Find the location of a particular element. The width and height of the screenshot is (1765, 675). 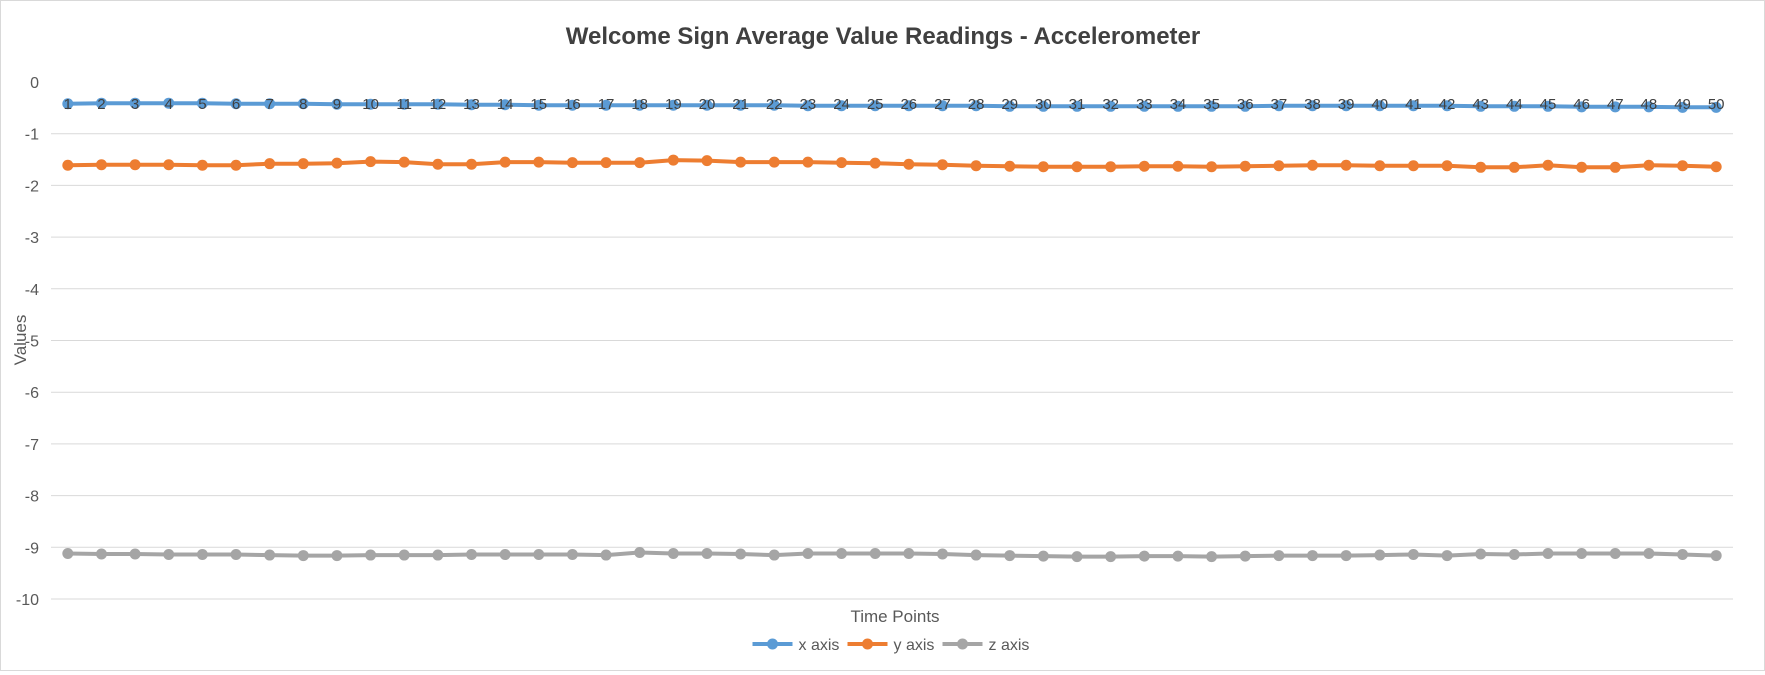

x-tick-label: 17 is located at coordinates (606, 104).